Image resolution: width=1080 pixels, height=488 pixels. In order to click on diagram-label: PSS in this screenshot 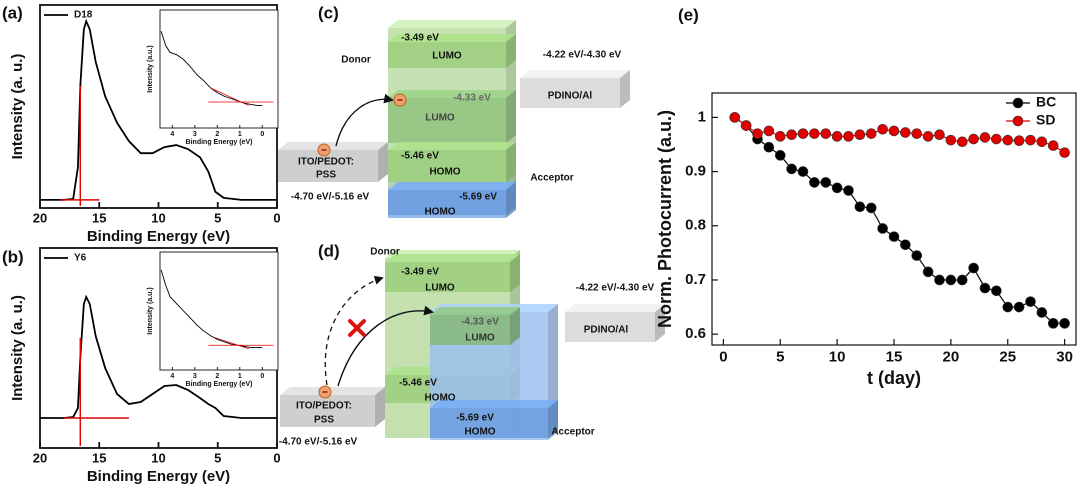, I will do `click(324, 420)`.